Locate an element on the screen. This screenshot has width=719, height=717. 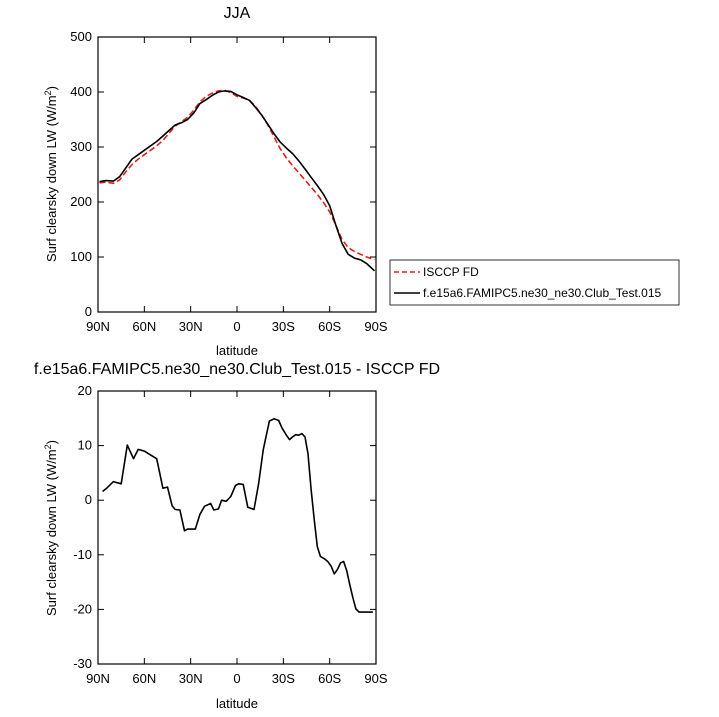
plot-frame is located at coordinates (237, 527).